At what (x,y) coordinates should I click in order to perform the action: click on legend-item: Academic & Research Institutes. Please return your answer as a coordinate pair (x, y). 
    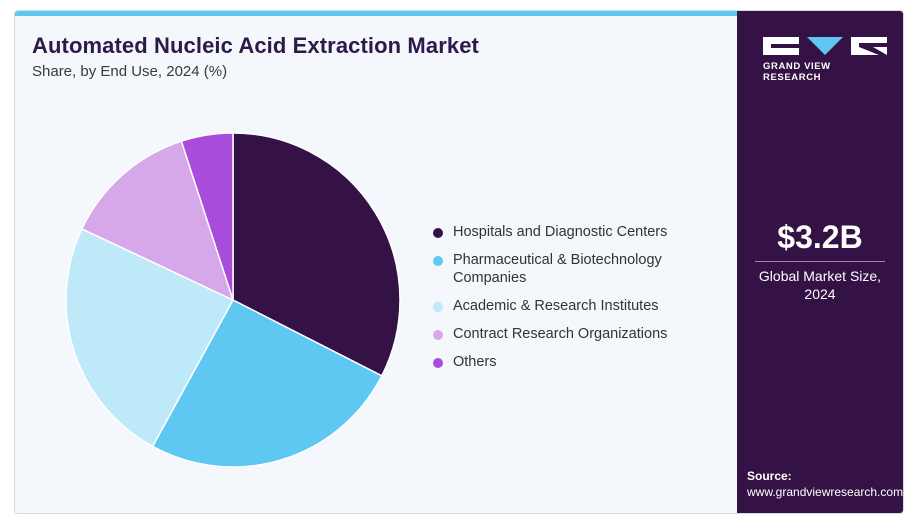
    Looking at the image, I should click on (583, 306).